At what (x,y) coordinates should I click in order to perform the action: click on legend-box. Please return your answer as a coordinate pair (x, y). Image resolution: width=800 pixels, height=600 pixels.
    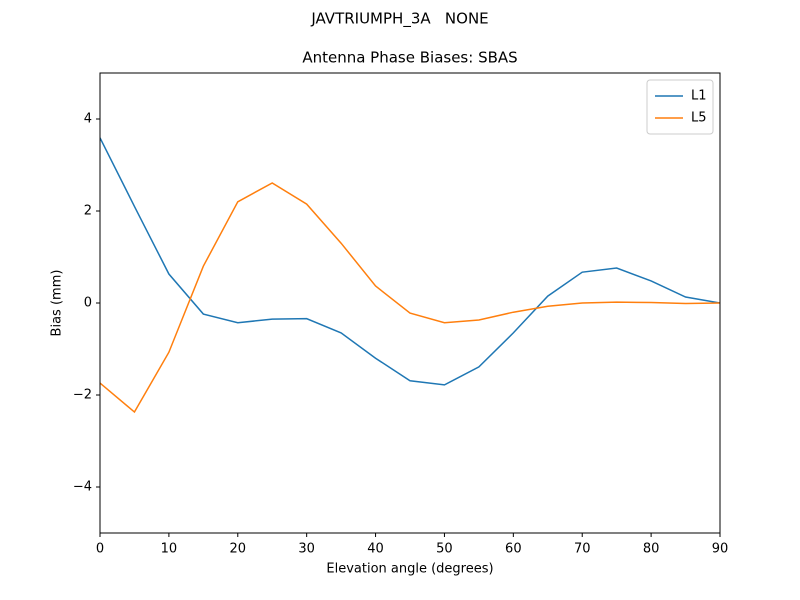
    Looking at the image, I should click on (680, 107).